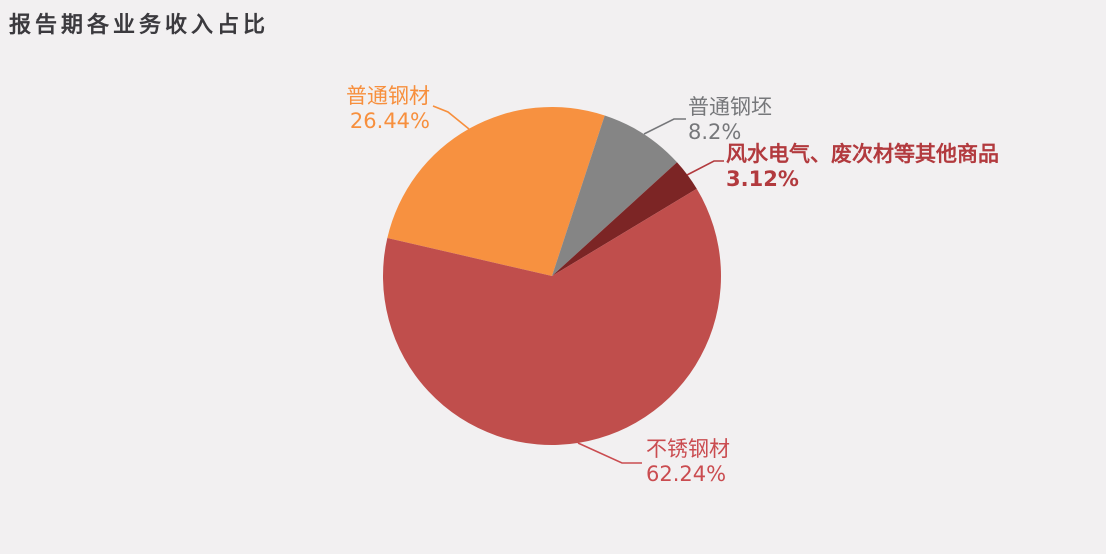  What do you see at coordinates (862, 154) in the screenshot?
I see `slice-label-name: 风水电气、废次材等其他商品` at bounding box center [862, 154].